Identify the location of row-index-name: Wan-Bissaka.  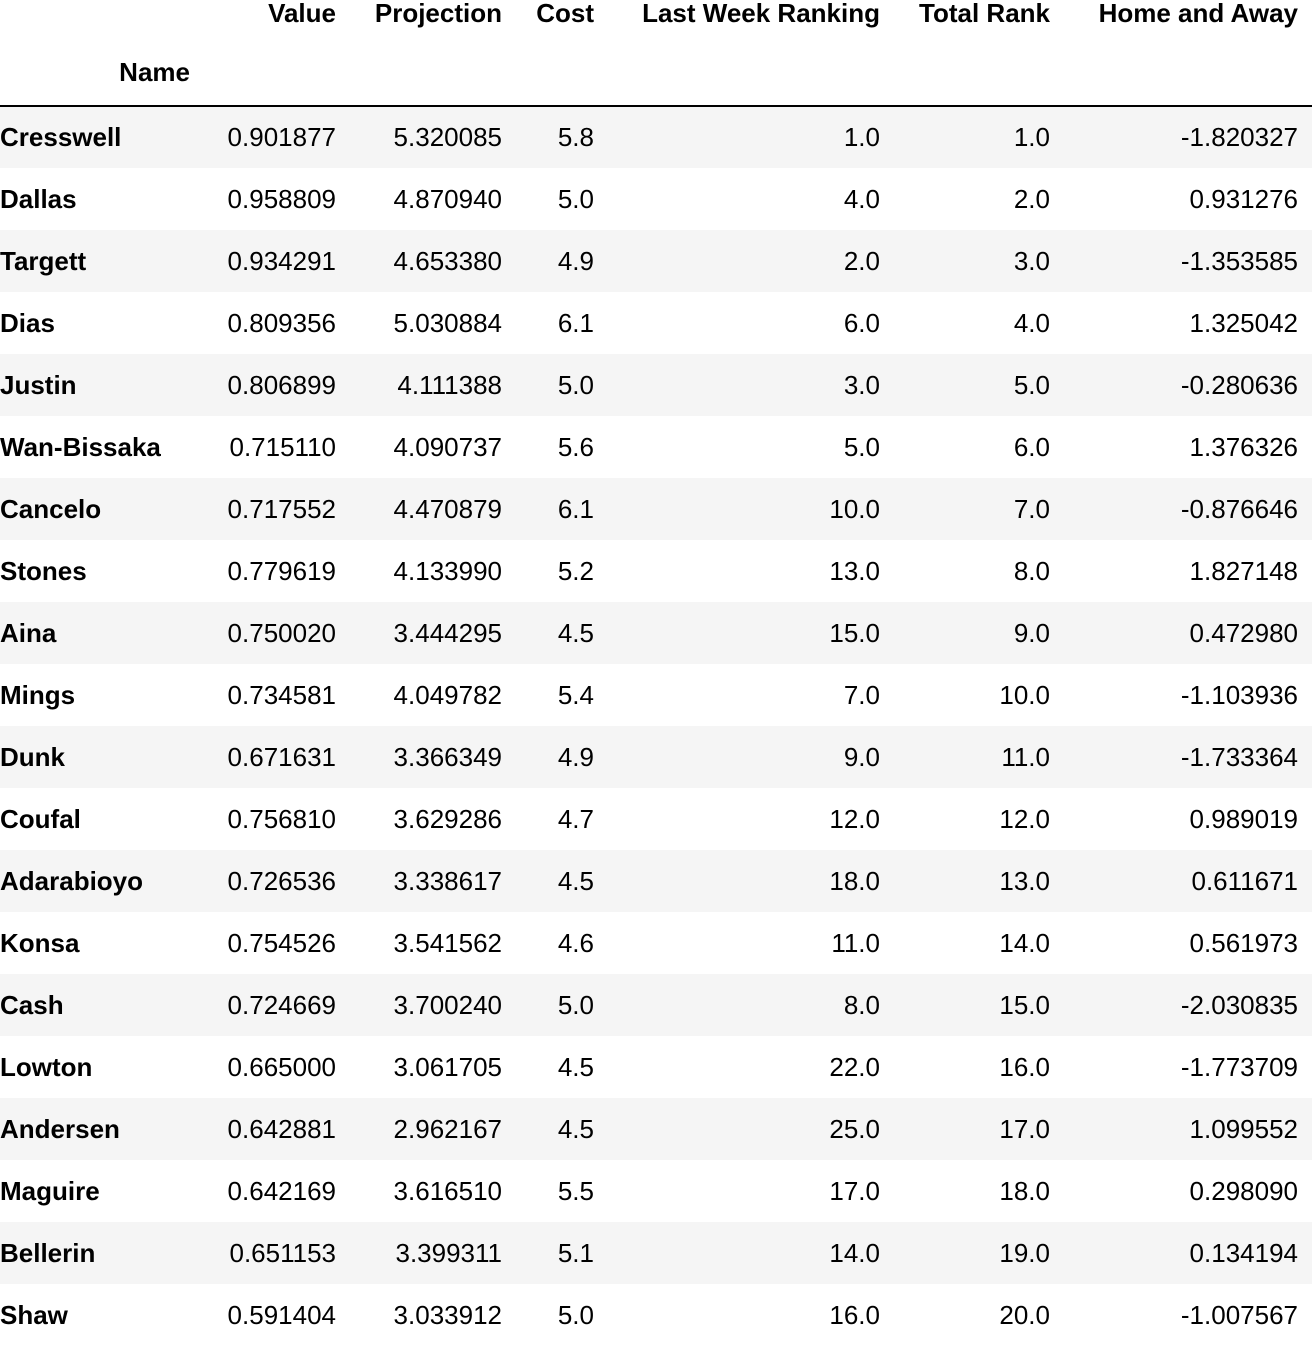
(80, 446).